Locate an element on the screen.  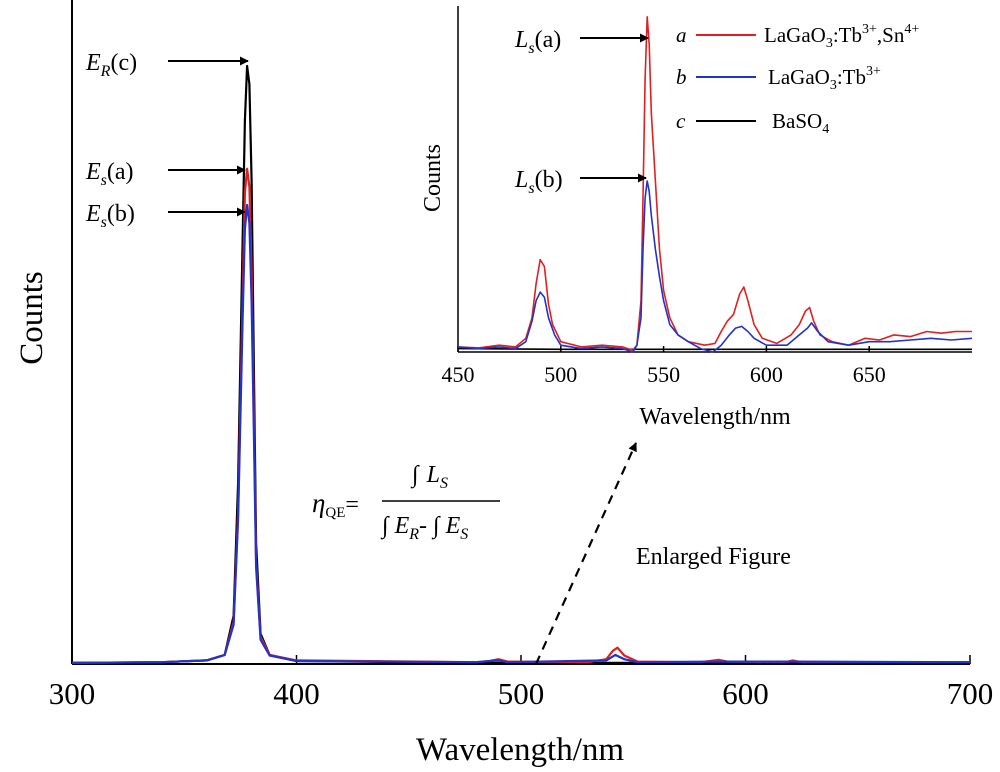
inset-x-tick-label: 500 is located at coordinates (560, 374).